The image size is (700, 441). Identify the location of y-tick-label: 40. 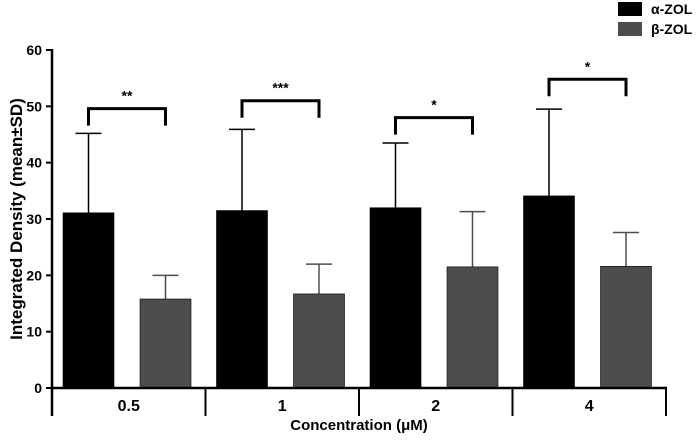
(34, 163).